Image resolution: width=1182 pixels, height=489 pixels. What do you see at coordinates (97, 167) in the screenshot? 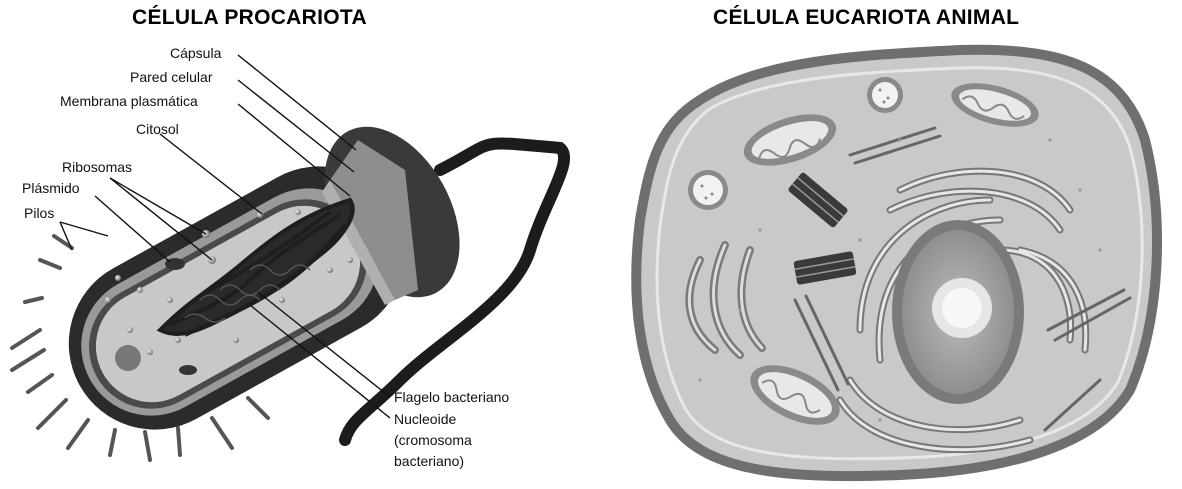
I see `label-ribosomes: Ribosomas` at bounding box center [97, 167].